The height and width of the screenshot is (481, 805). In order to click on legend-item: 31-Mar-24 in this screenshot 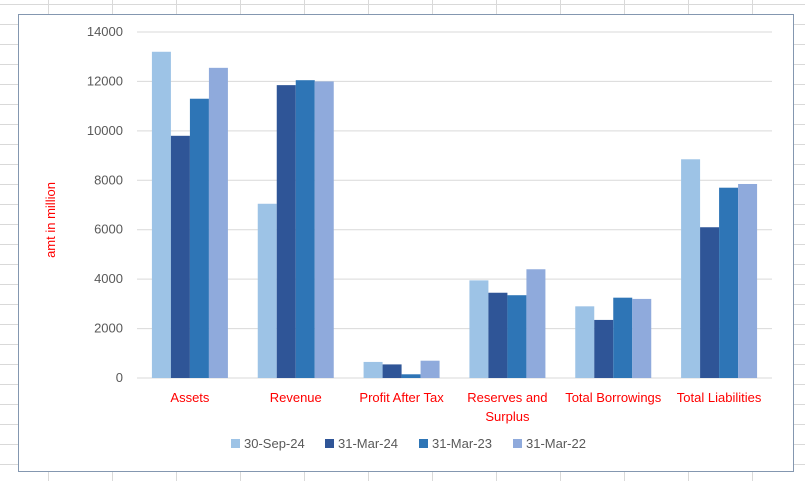, I will do `click(361, 443)`.